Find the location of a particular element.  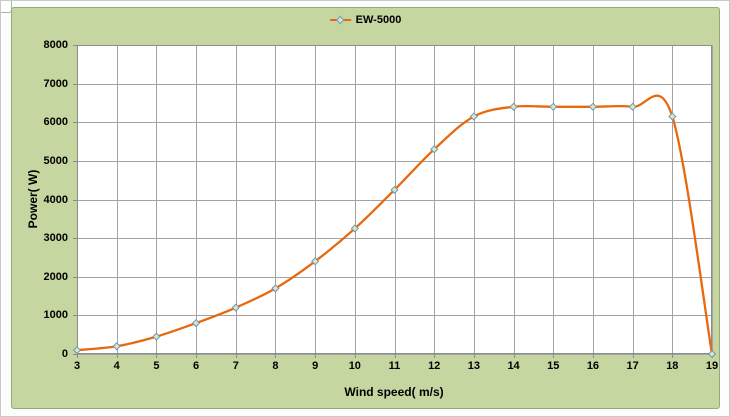

y-tick-label: 0 is located at coordinates (64, 354).